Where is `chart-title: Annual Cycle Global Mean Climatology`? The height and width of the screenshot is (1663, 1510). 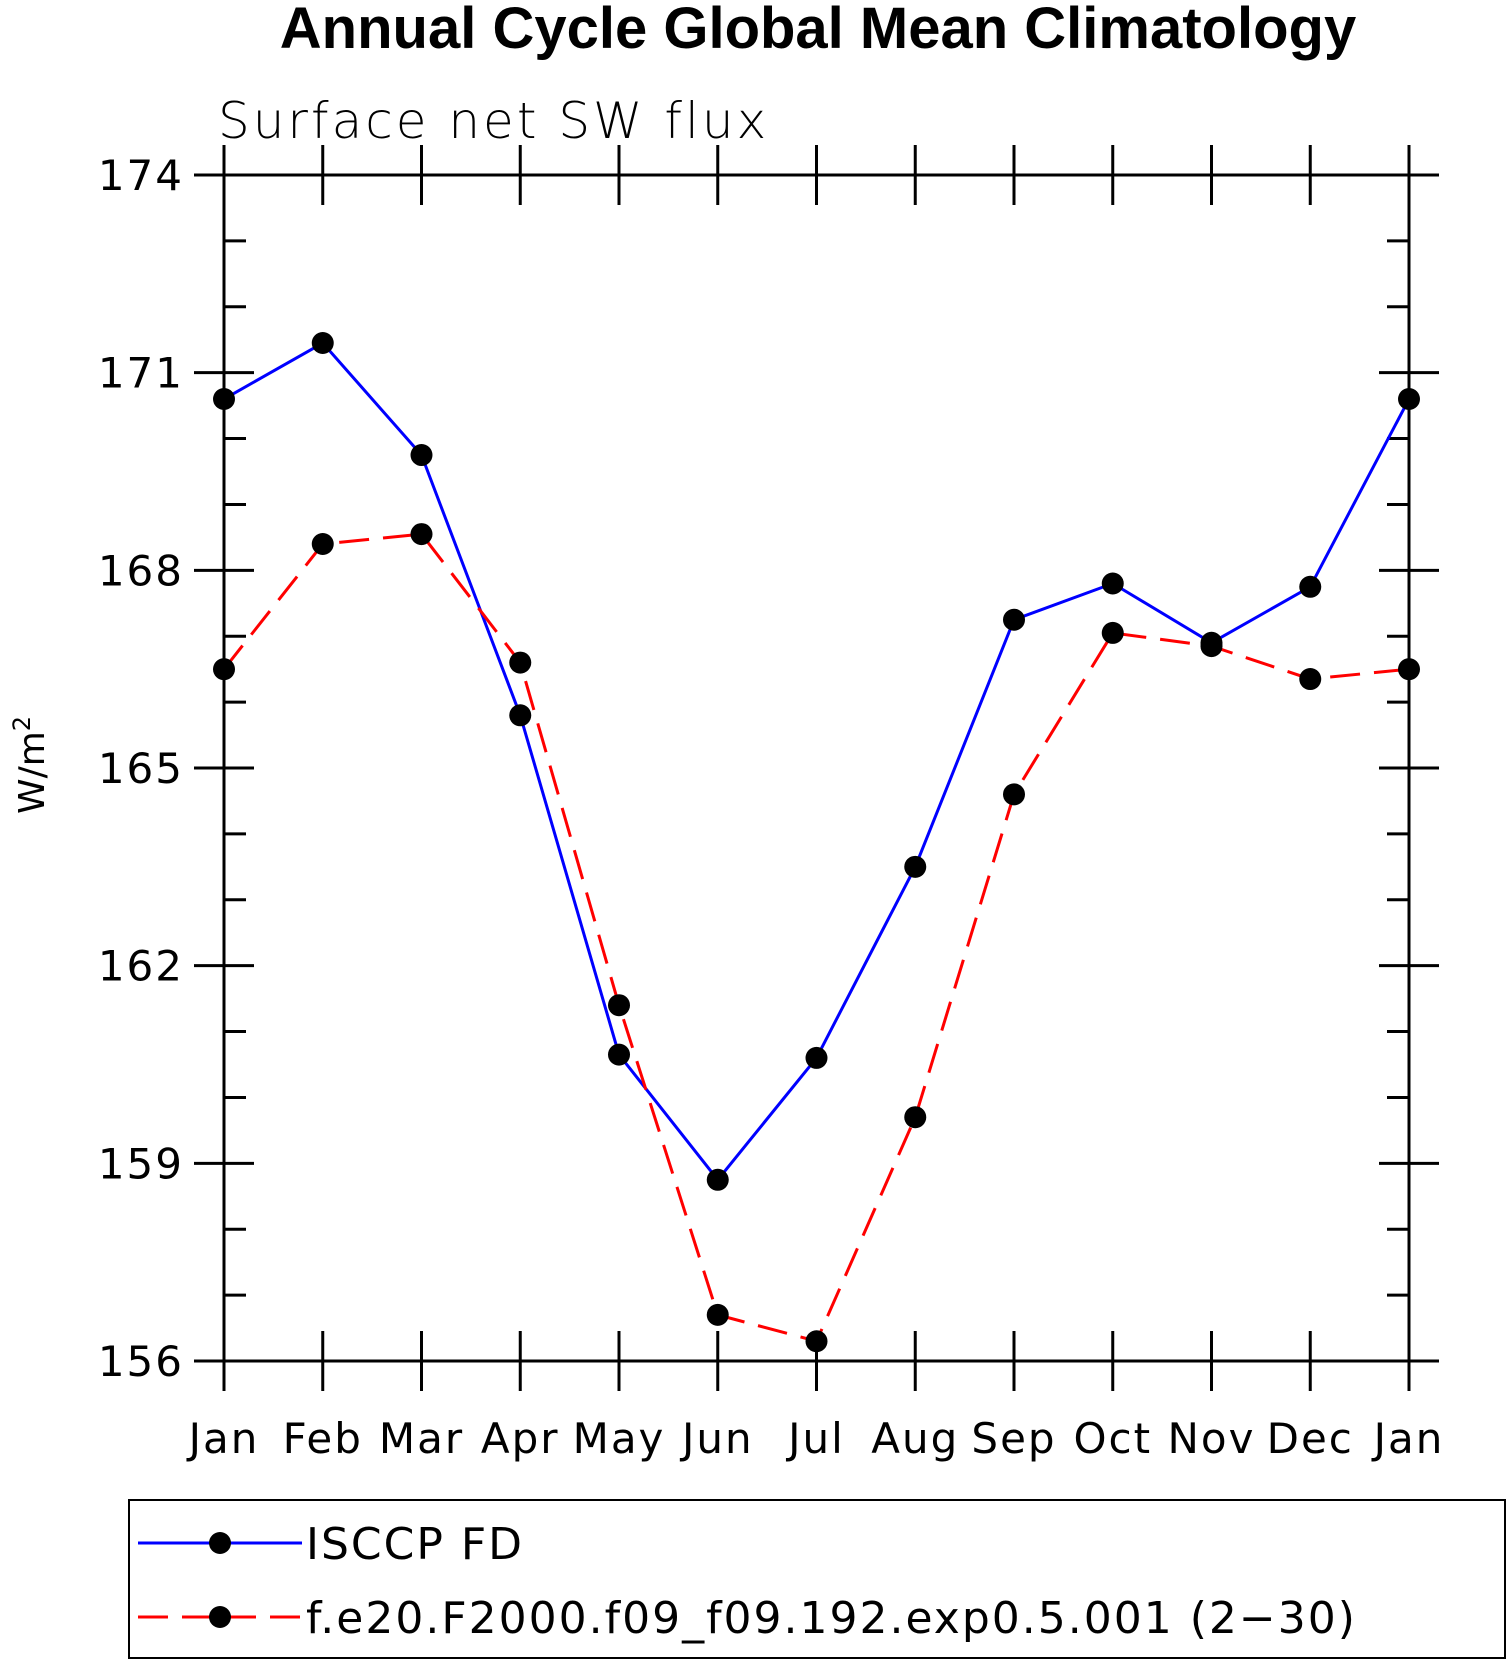
chart-title: Annual Cycle Global Mean Climatology is located at coordinates (818, 30).